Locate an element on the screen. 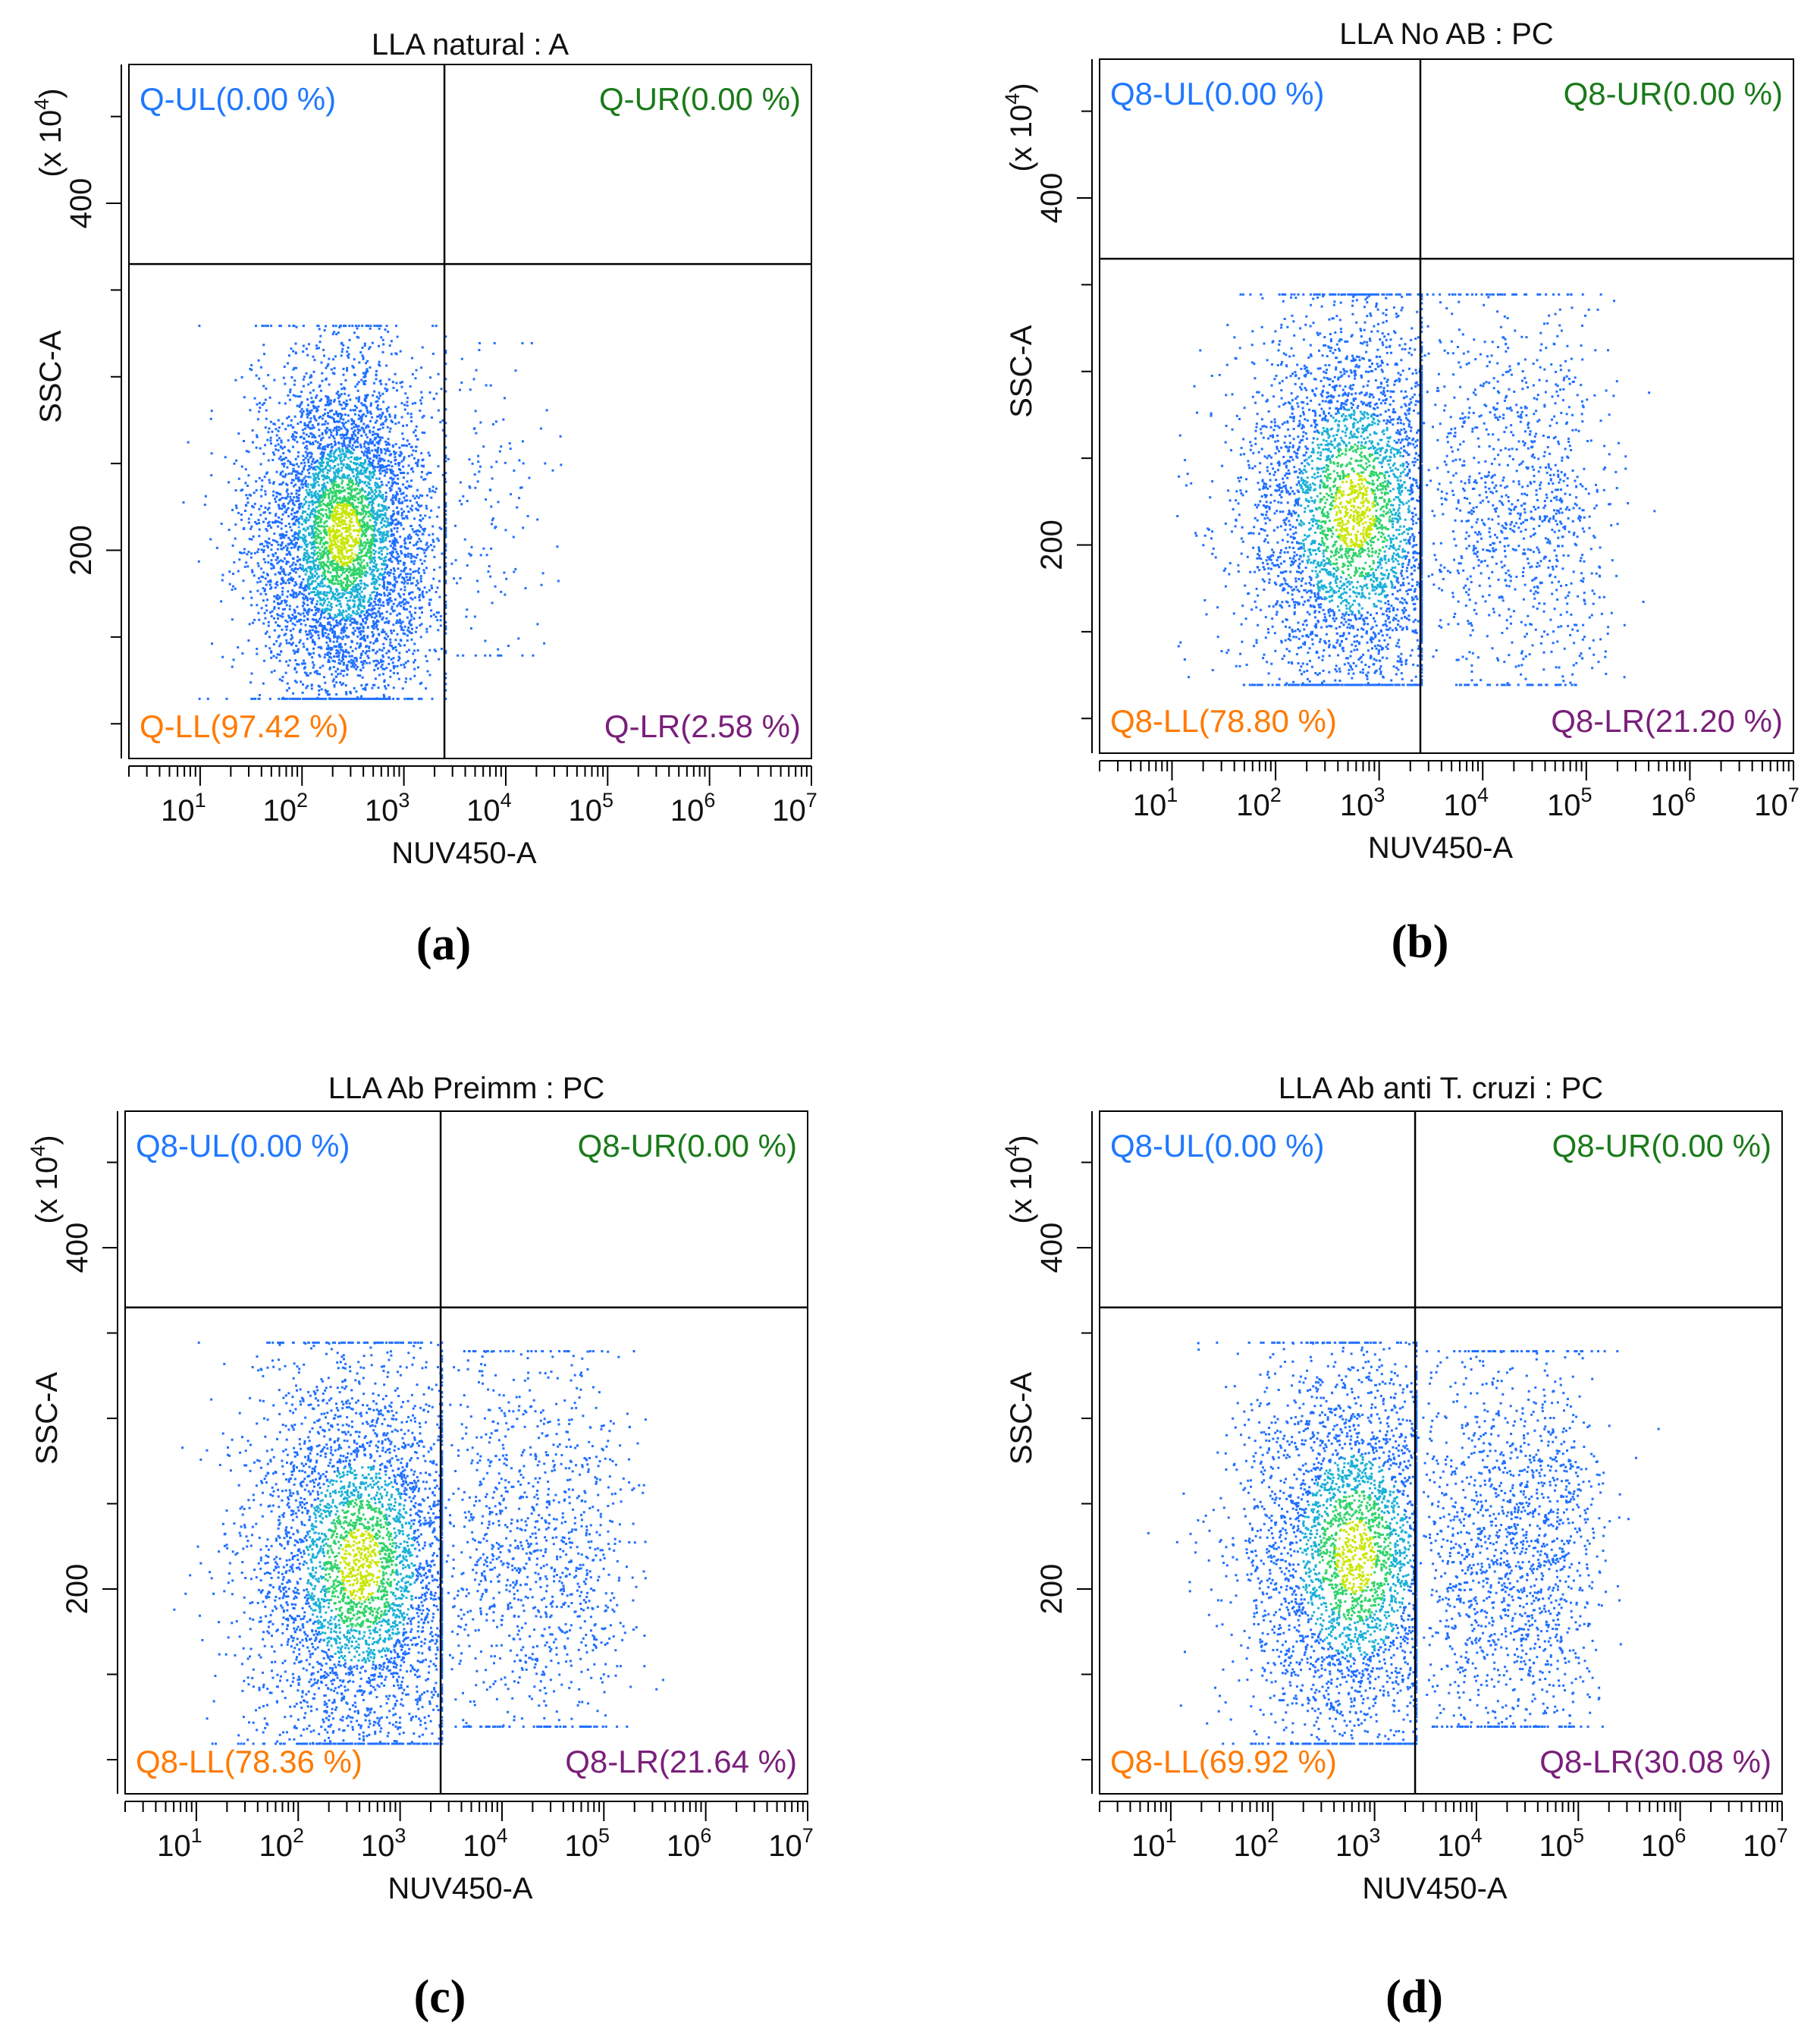 The image size is (1820, 2035). dots-sparse is located at coordinates (1416, 490).